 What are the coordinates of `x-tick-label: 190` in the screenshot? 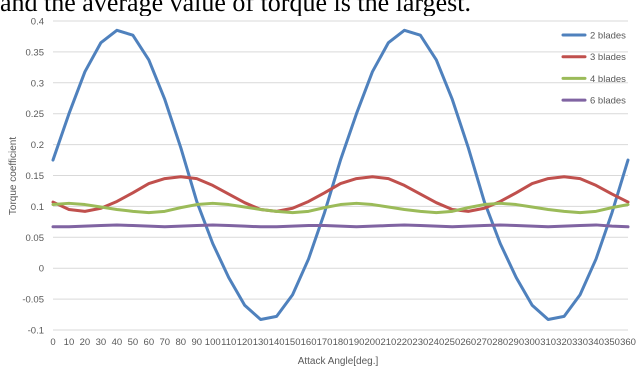 It's located at (357, 342).